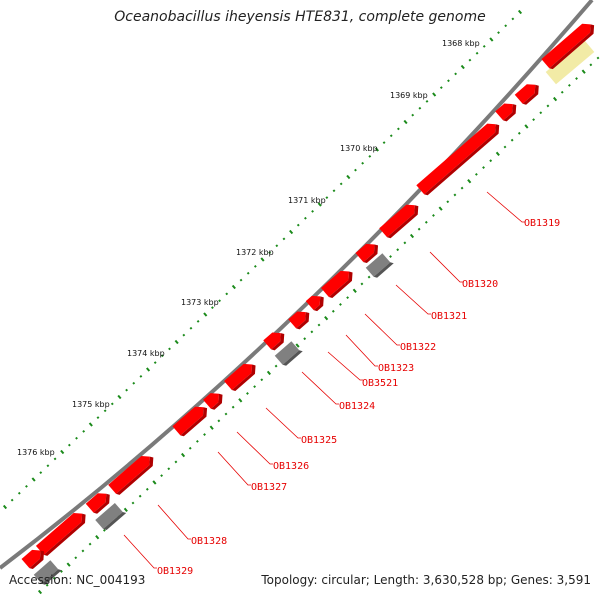 The image size is (600, 600). What do you see at coordinates (542, 223) in the screenshot?
I see `gene-label: OB1319` at bounding box center [542, 223].